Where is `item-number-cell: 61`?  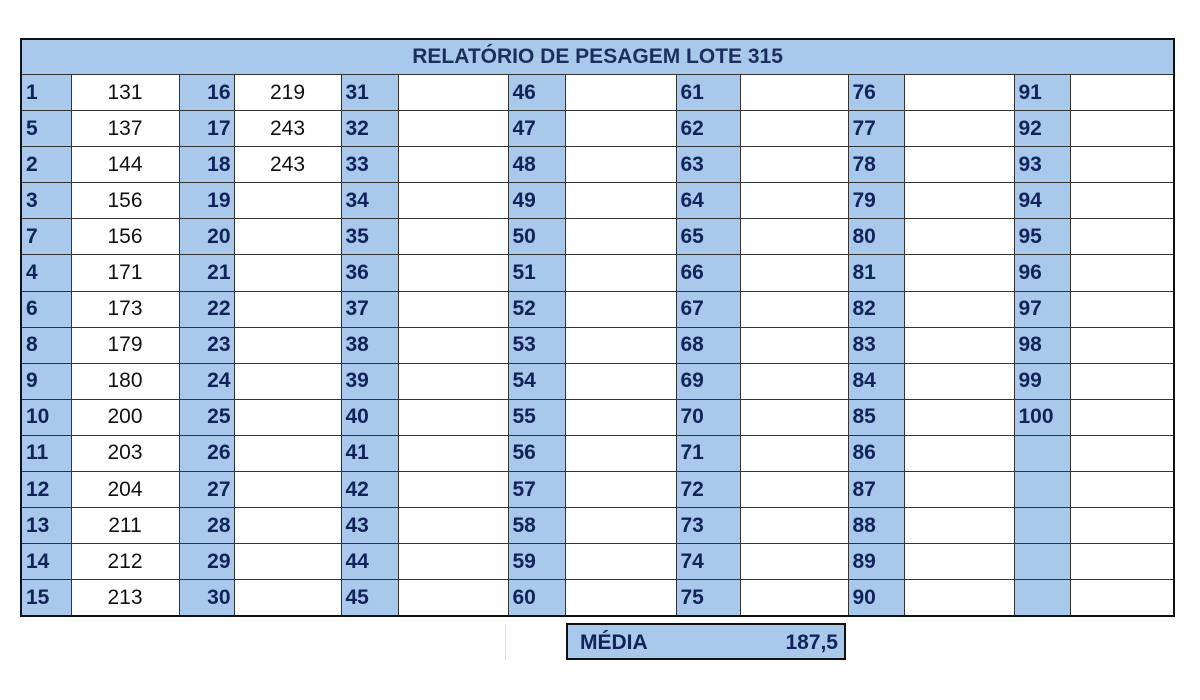 item-number-cell: 61 is located at coordinates (708, 92).